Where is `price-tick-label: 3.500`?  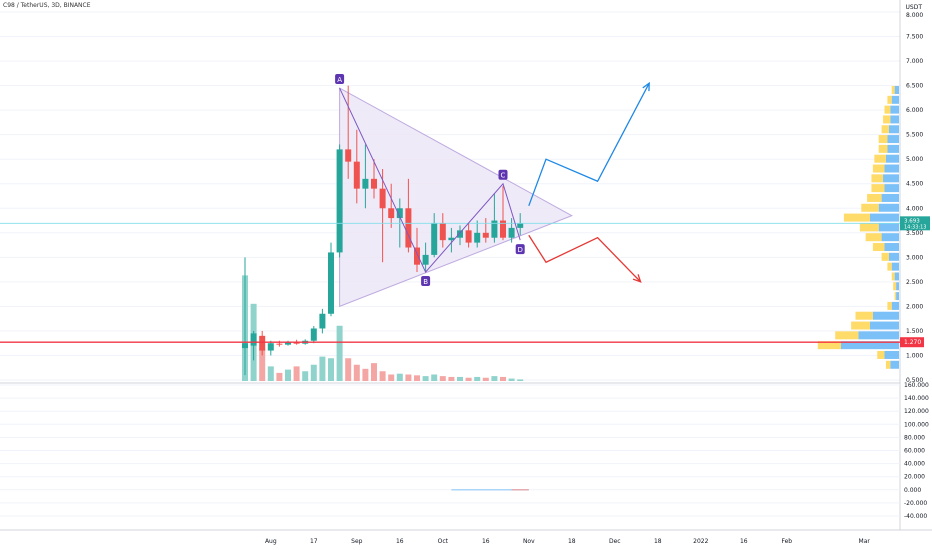 price-tick-label: 3.500 is located at coordinates (914, 233).